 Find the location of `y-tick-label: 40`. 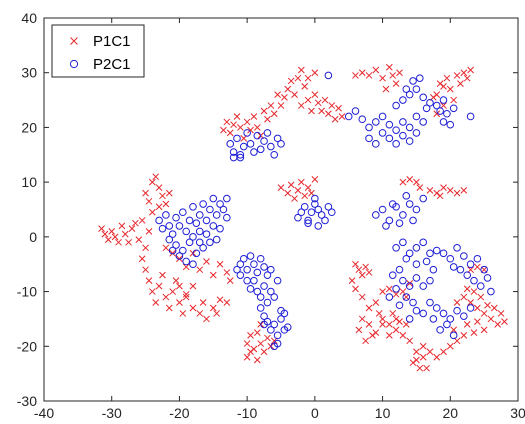

y-tick-label: 40 is located at coordinates (29, 18).